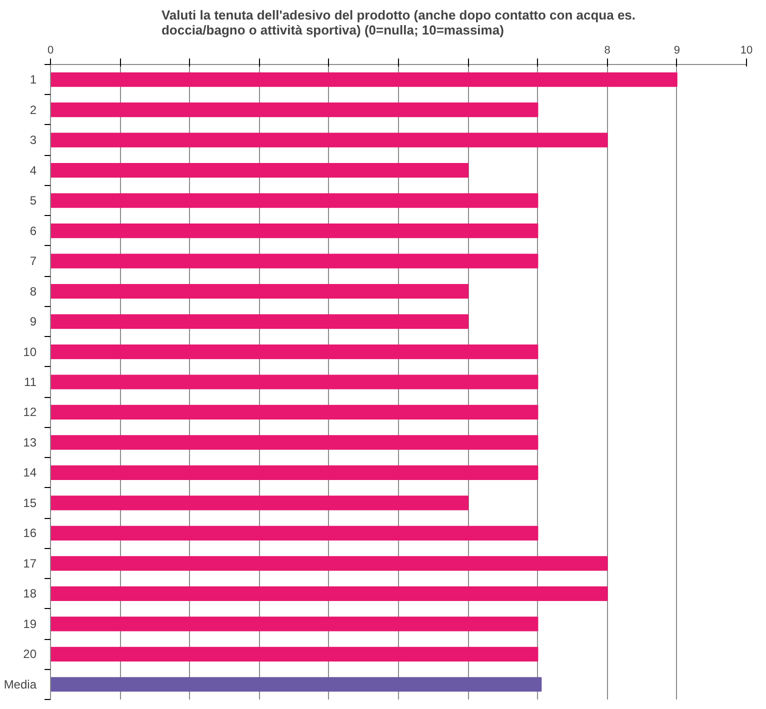 Image resolution: width=766 pixels, height=709 pixels. What do you see at coordinates (30, 351) in the screenshot?
I see `y-tick-label: 10` at bounding box center [30, 351].